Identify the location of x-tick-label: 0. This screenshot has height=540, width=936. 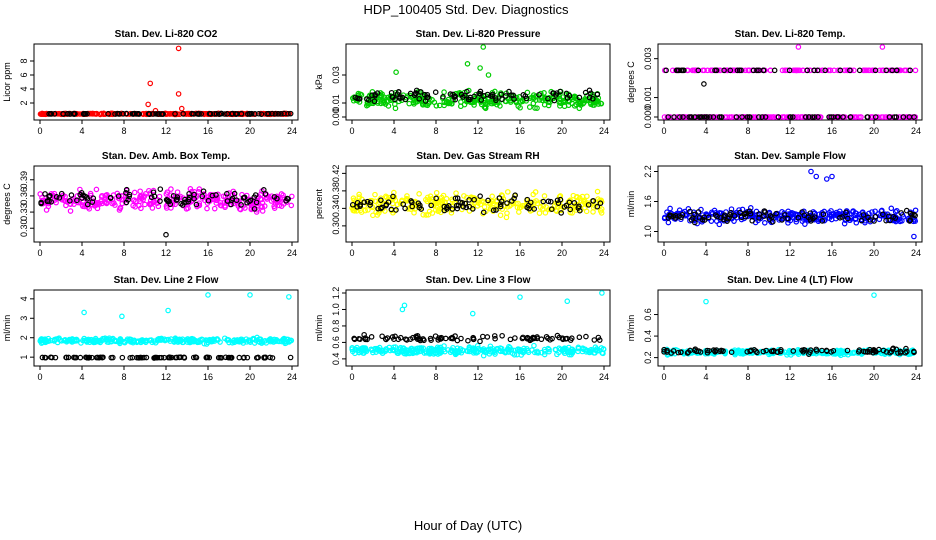
(663, 131).